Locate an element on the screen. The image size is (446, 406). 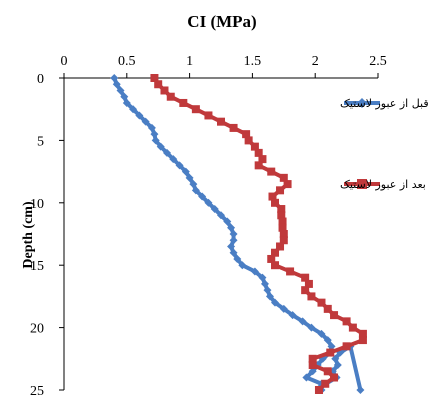
legend-item-1: قبل از عبور لاستیک is located at coordinates (384, 103).